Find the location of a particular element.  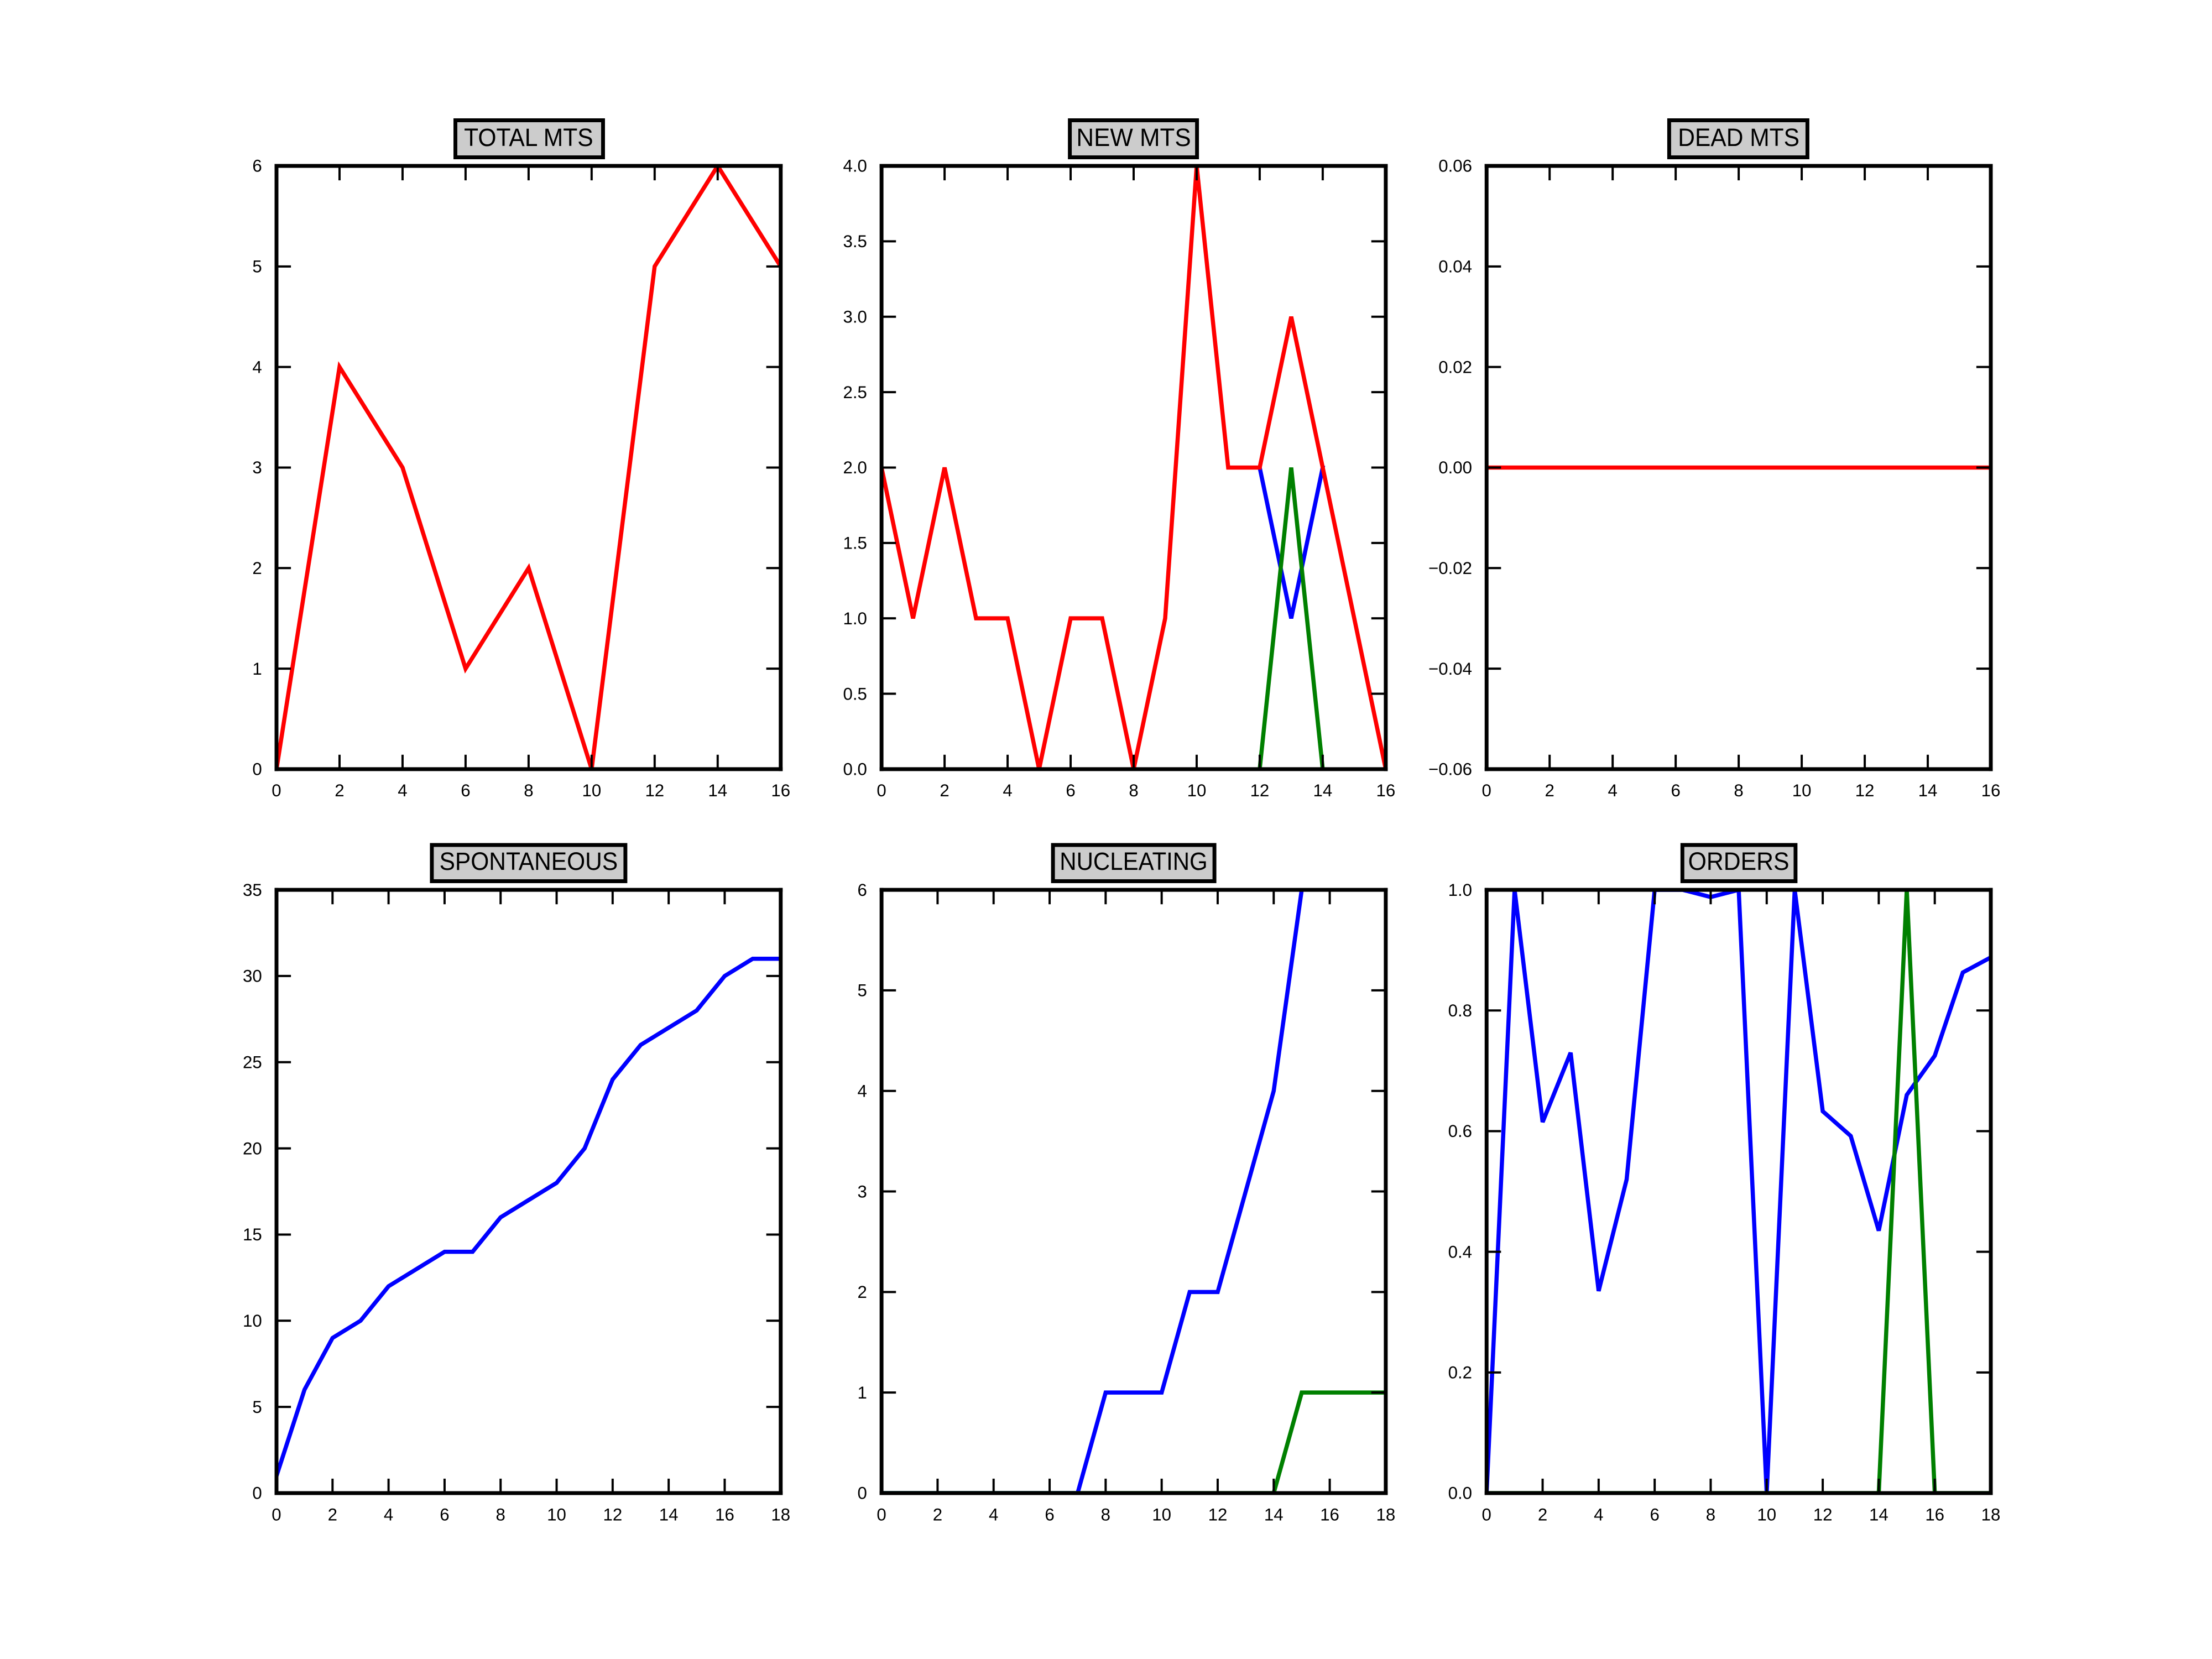

svg-text: 0.6 is located at coordinates (1460, 1131).